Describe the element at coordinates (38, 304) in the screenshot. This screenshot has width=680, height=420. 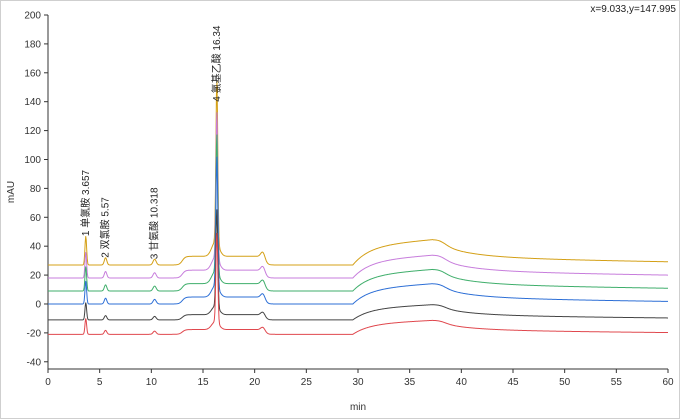
I see `y-tick-label: 0` at that location.